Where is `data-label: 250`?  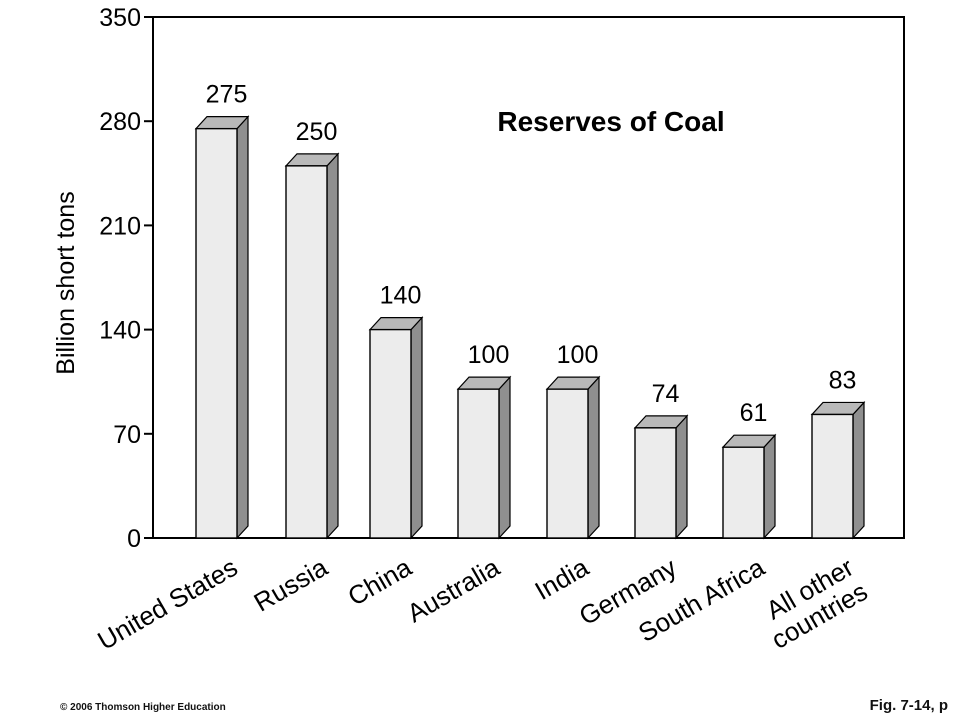 data-label: 250 is located at coordinates (317, 132).